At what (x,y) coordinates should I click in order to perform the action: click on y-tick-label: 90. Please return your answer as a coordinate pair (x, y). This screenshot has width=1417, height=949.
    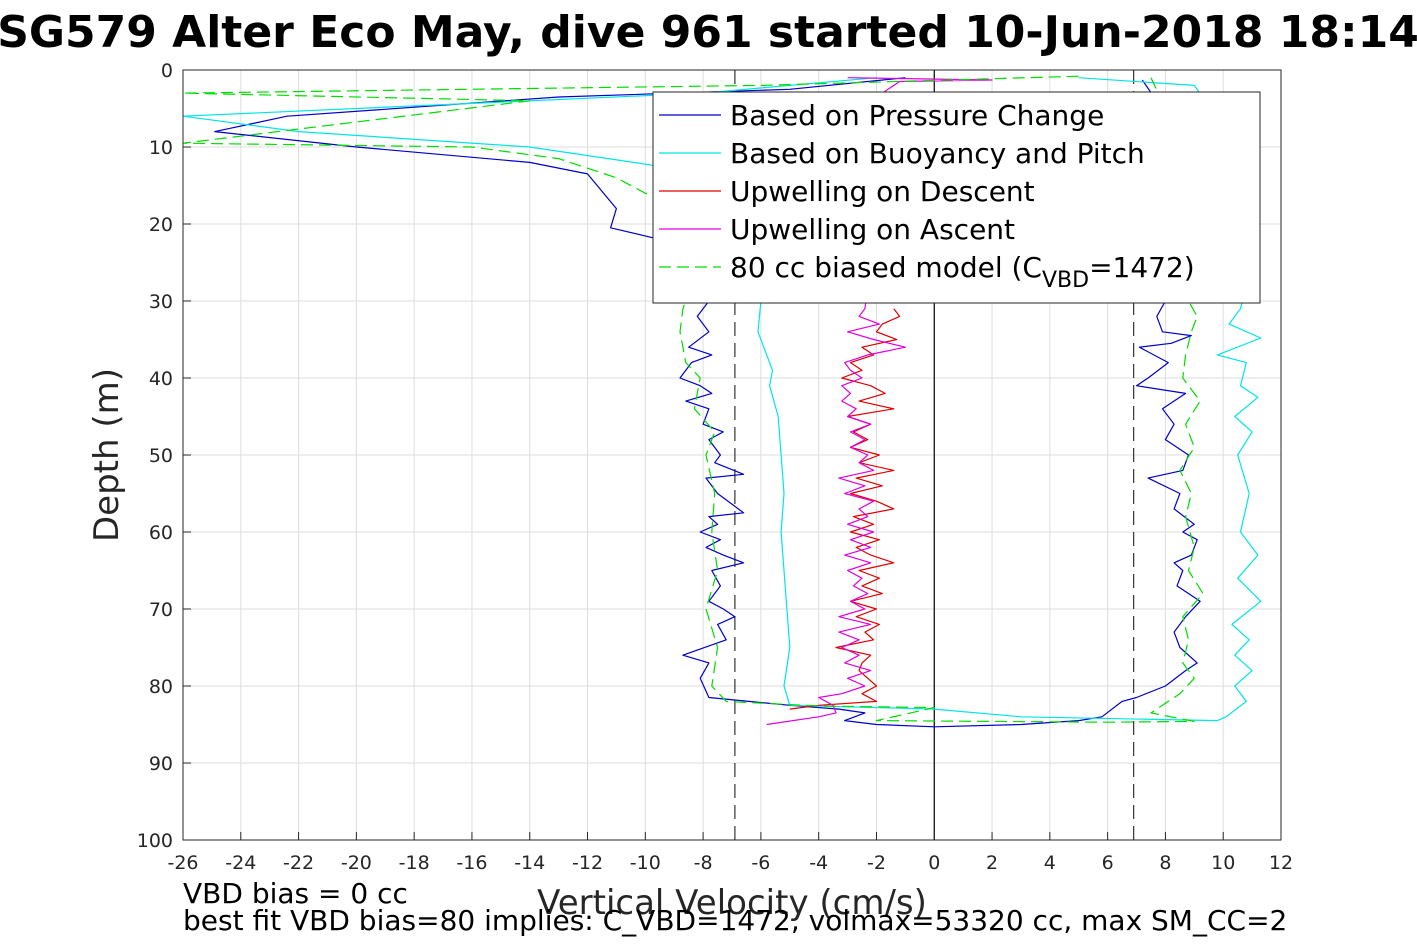
    Looking at the image, I should click on (161, 764).